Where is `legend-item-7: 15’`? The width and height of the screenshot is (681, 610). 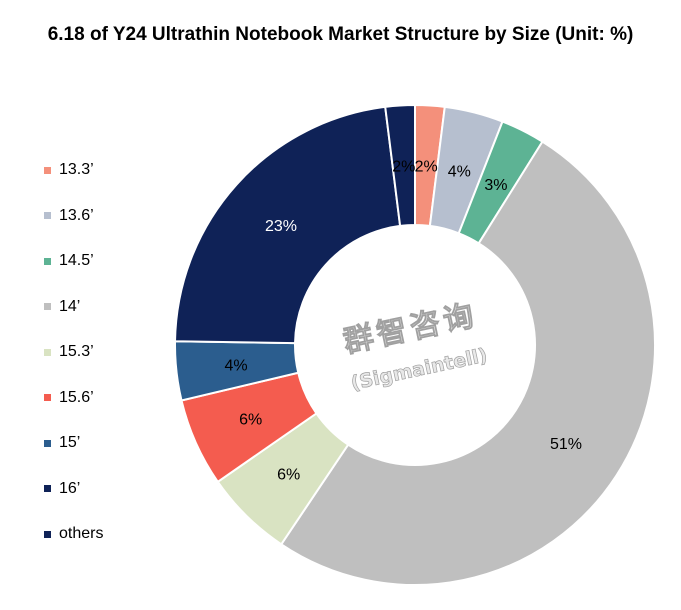 legend-item-7: 15’ is located at coordinates (62, 443).